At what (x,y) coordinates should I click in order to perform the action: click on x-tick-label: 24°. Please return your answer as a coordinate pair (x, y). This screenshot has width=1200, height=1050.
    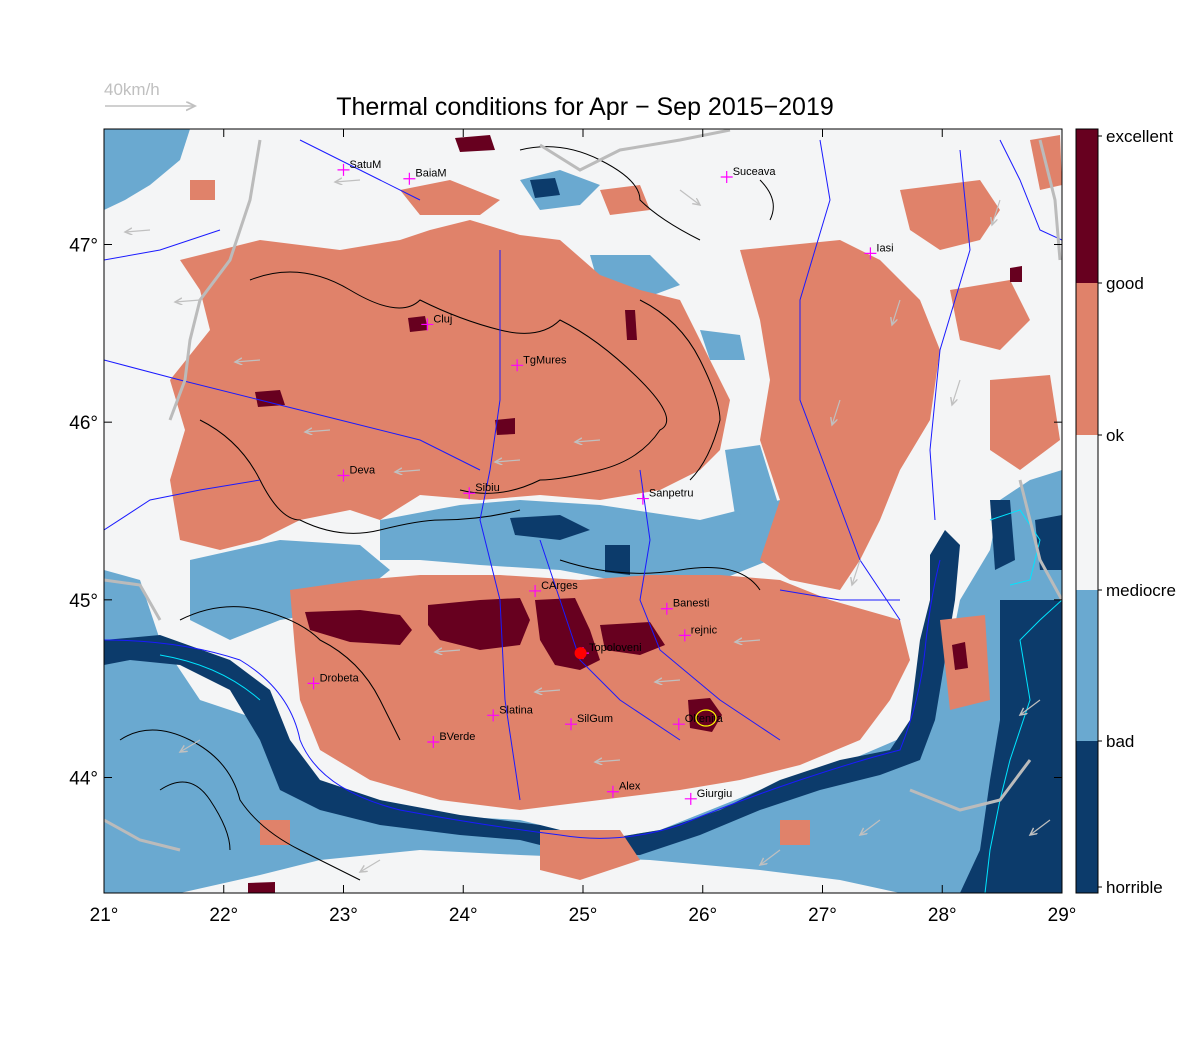
    Looking at the image, I should click on (463, 915).